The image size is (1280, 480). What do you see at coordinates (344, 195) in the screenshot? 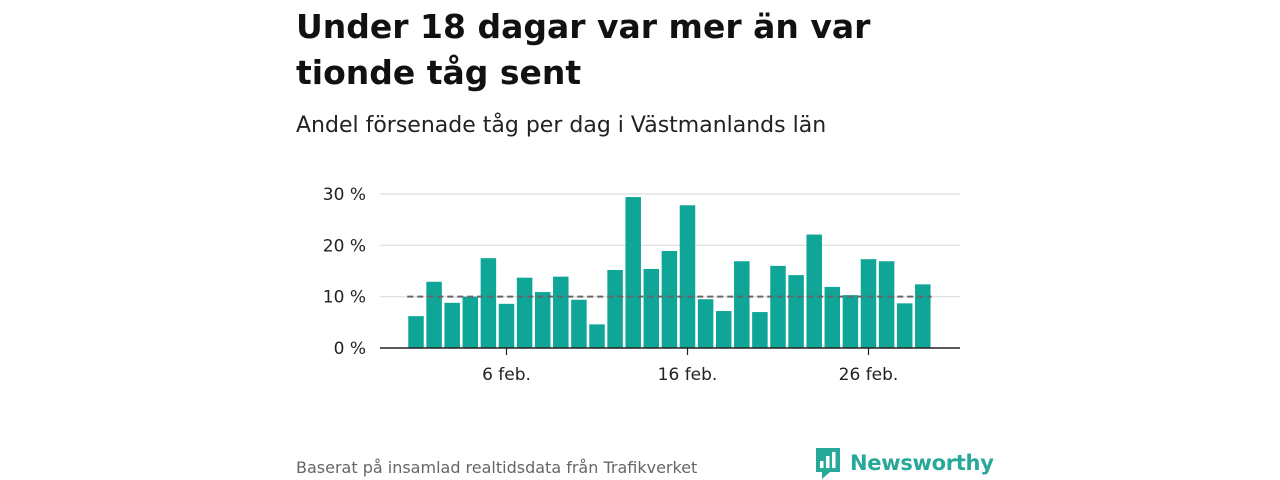
I see `y-tick-label: 30 %` at bounding box center [344, 195].